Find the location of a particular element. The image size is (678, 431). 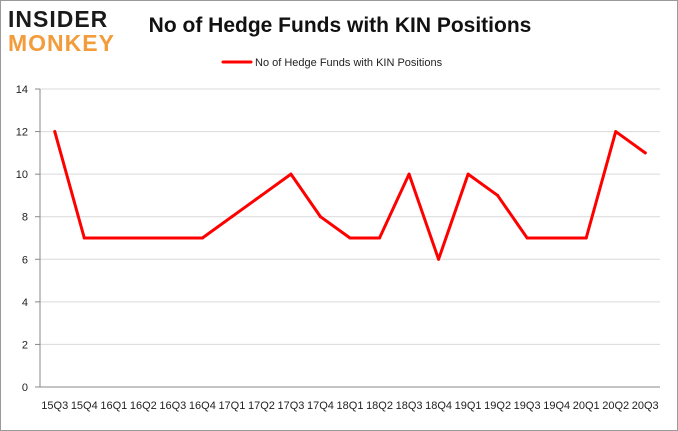

x-tick-label: 17Q1 is located at coordinates (231, 406).